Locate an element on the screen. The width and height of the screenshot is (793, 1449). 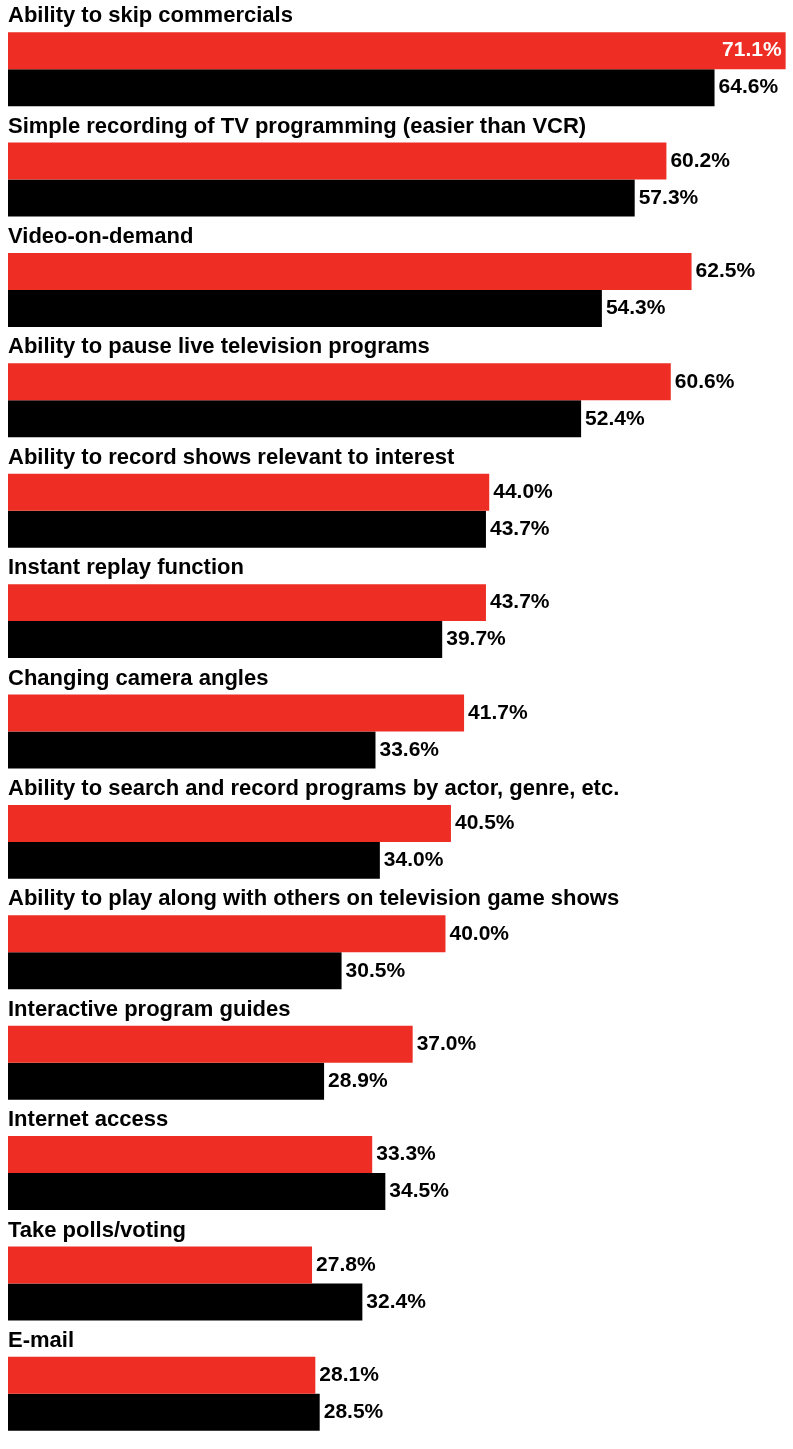
y-tick-label: Simple recording of TV programming (easier than VCR) is located at coordinates (297, 125).